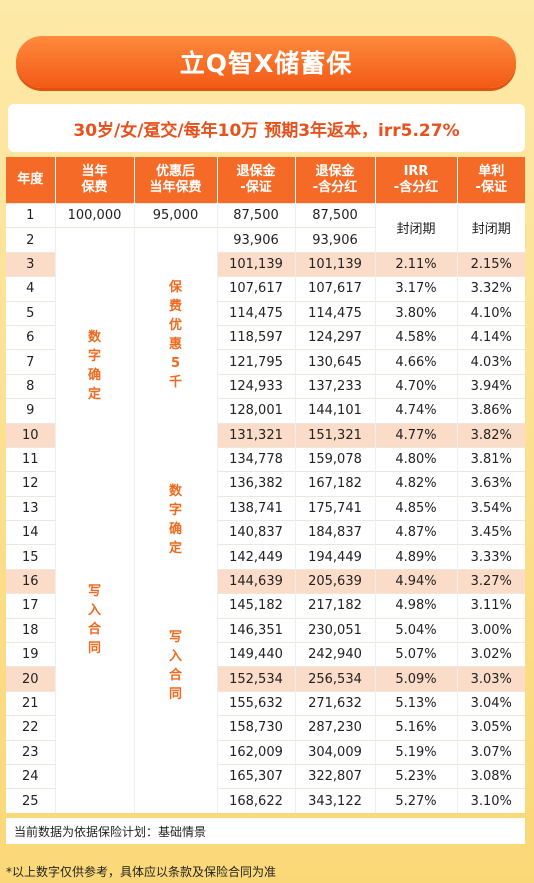 The image size is (534, 883). What do you see at coordinates (334, 800) in the screenshot?
I see `table-cell: 343,122` at bounding box center [334, 800].